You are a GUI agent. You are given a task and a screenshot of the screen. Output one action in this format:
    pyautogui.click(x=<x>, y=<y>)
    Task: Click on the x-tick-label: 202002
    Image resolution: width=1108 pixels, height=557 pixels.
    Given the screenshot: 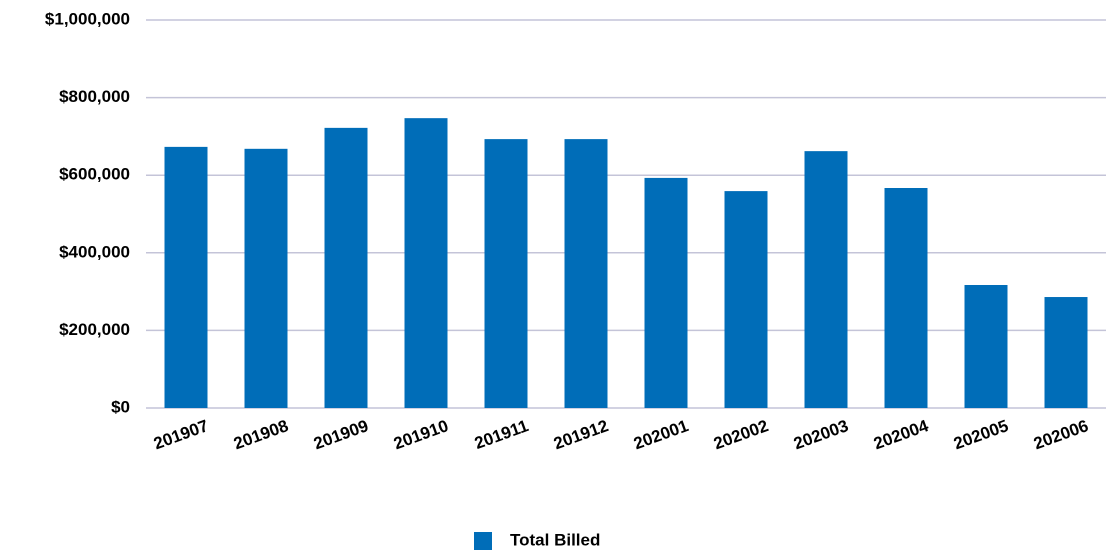 What is the action you would take?
    pyautogui.click(x=741, y=434)
    